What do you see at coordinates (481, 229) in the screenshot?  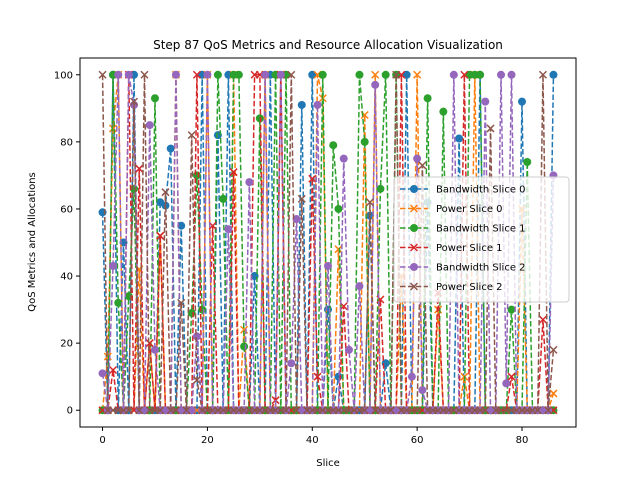 I see `legend-label: Bandwidth Slice 1` at bounding box center [481, 229].